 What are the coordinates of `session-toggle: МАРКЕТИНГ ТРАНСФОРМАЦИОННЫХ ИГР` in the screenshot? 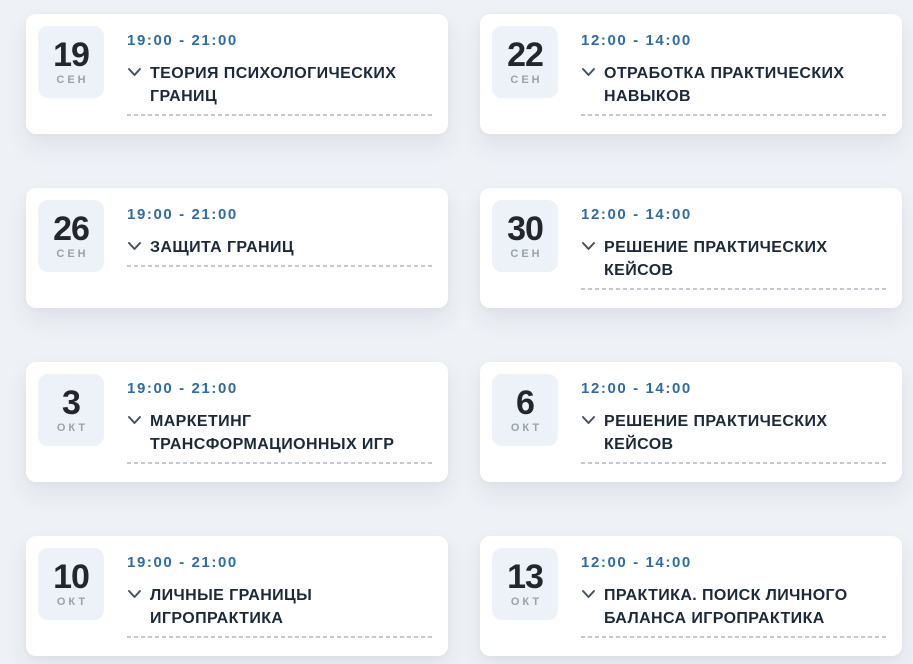 It's located at (279, 433).